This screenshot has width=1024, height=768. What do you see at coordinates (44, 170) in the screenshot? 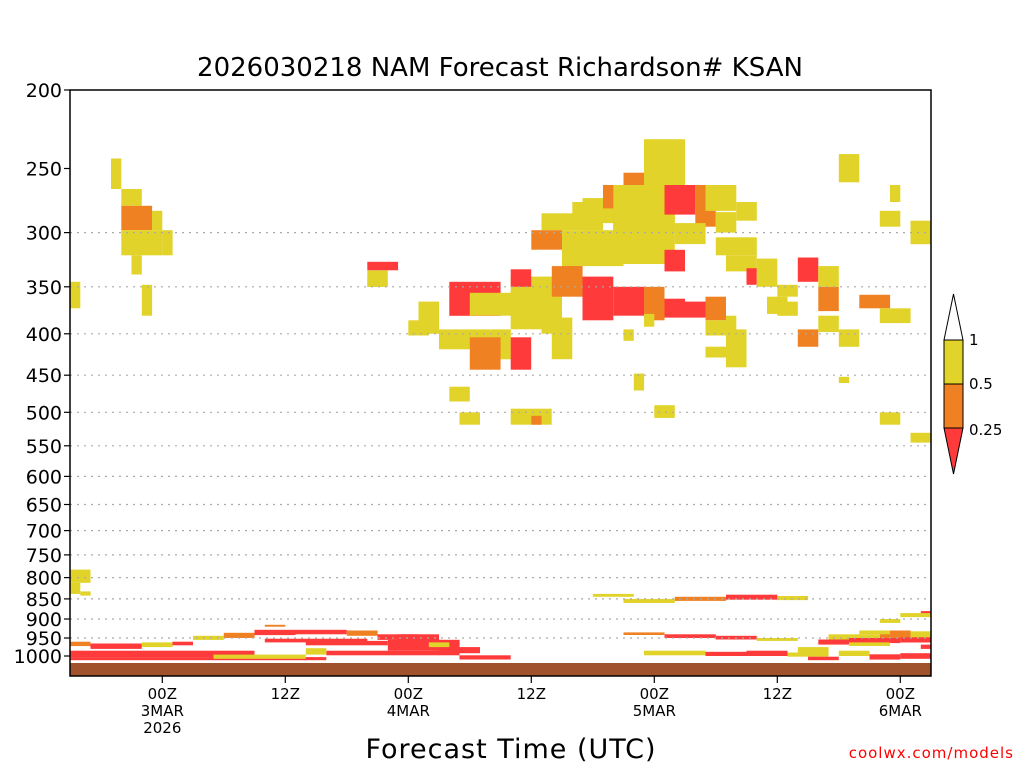
I see `y-tick-label: 250` at bounding box center [44, 170].